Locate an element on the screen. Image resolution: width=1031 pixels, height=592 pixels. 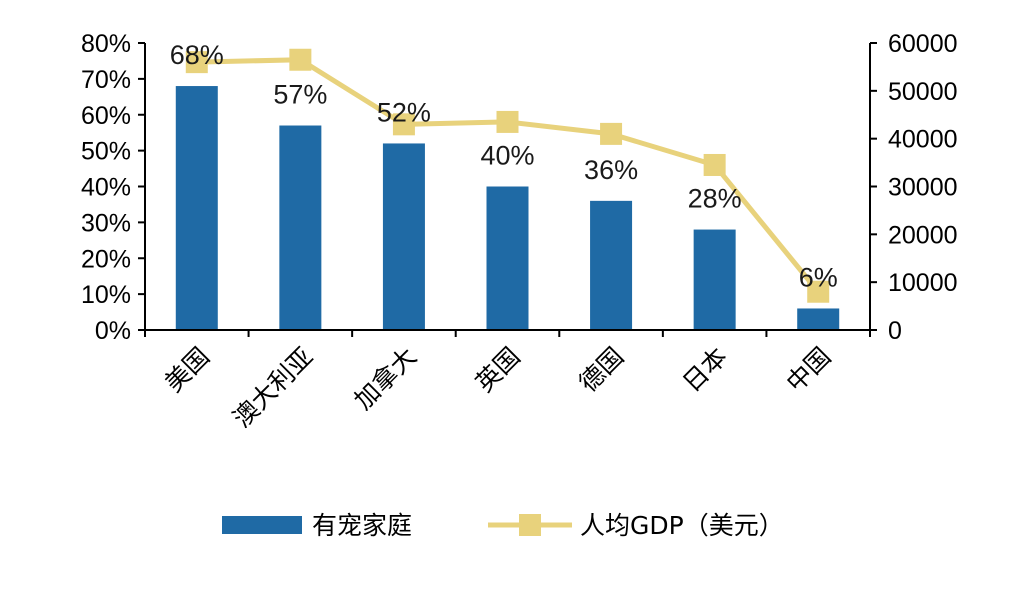
category-label: 中国 is located at coordinates (809, 370).